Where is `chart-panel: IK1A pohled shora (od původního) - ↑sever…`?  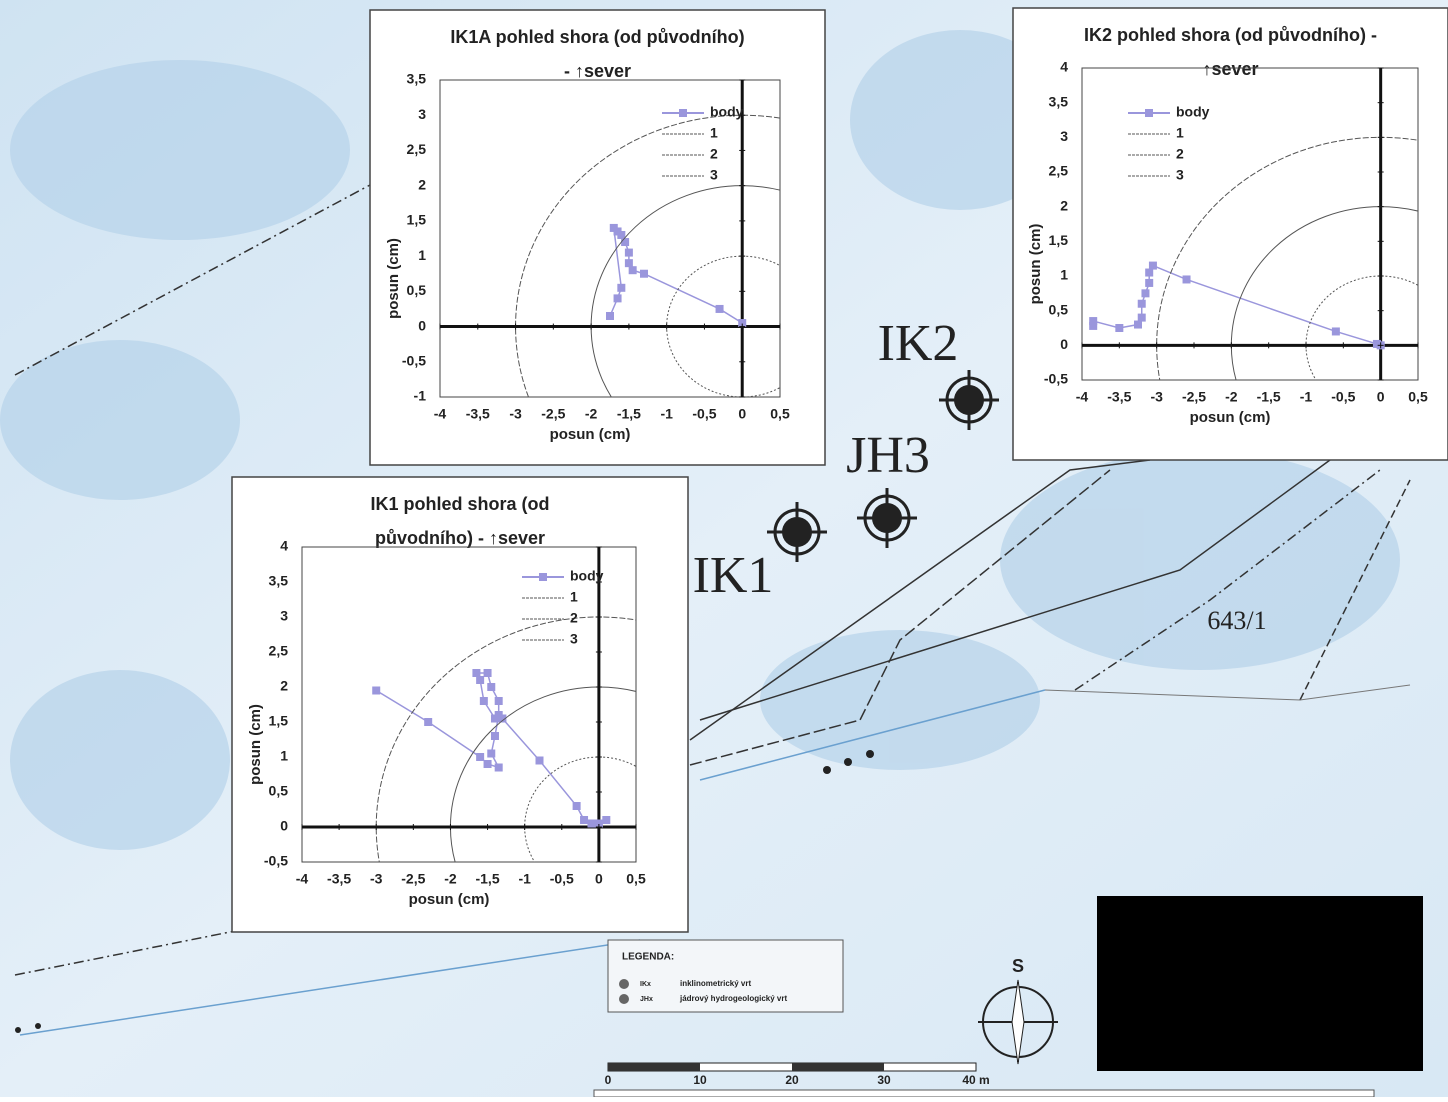 chart-panel: IK1A pohled shora (od původního) - ↑sever… is located at coordinates (597, 237).